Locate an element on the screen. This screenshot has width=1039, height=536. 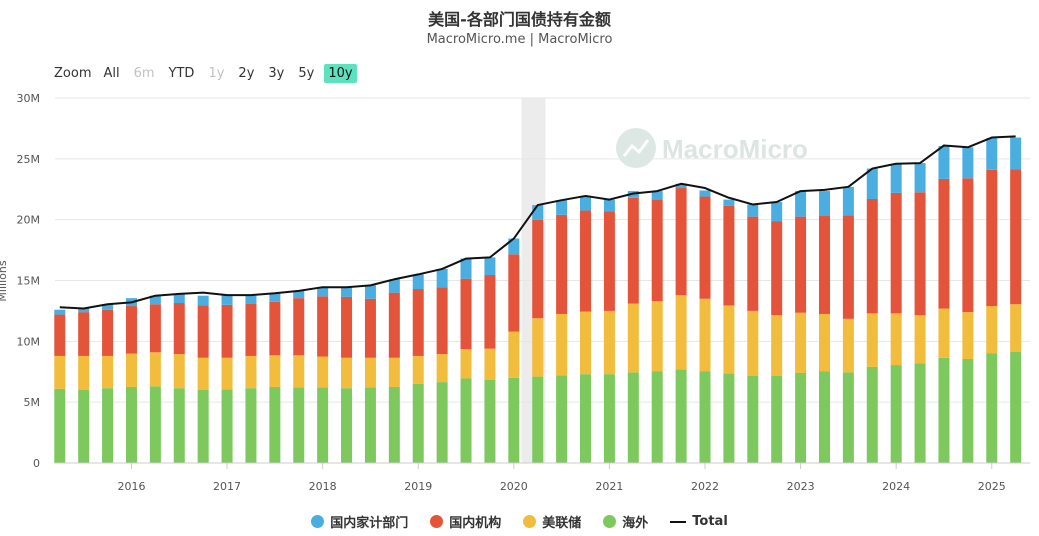
zoom-10y-button: 10y is located at coordinates (340, 73).